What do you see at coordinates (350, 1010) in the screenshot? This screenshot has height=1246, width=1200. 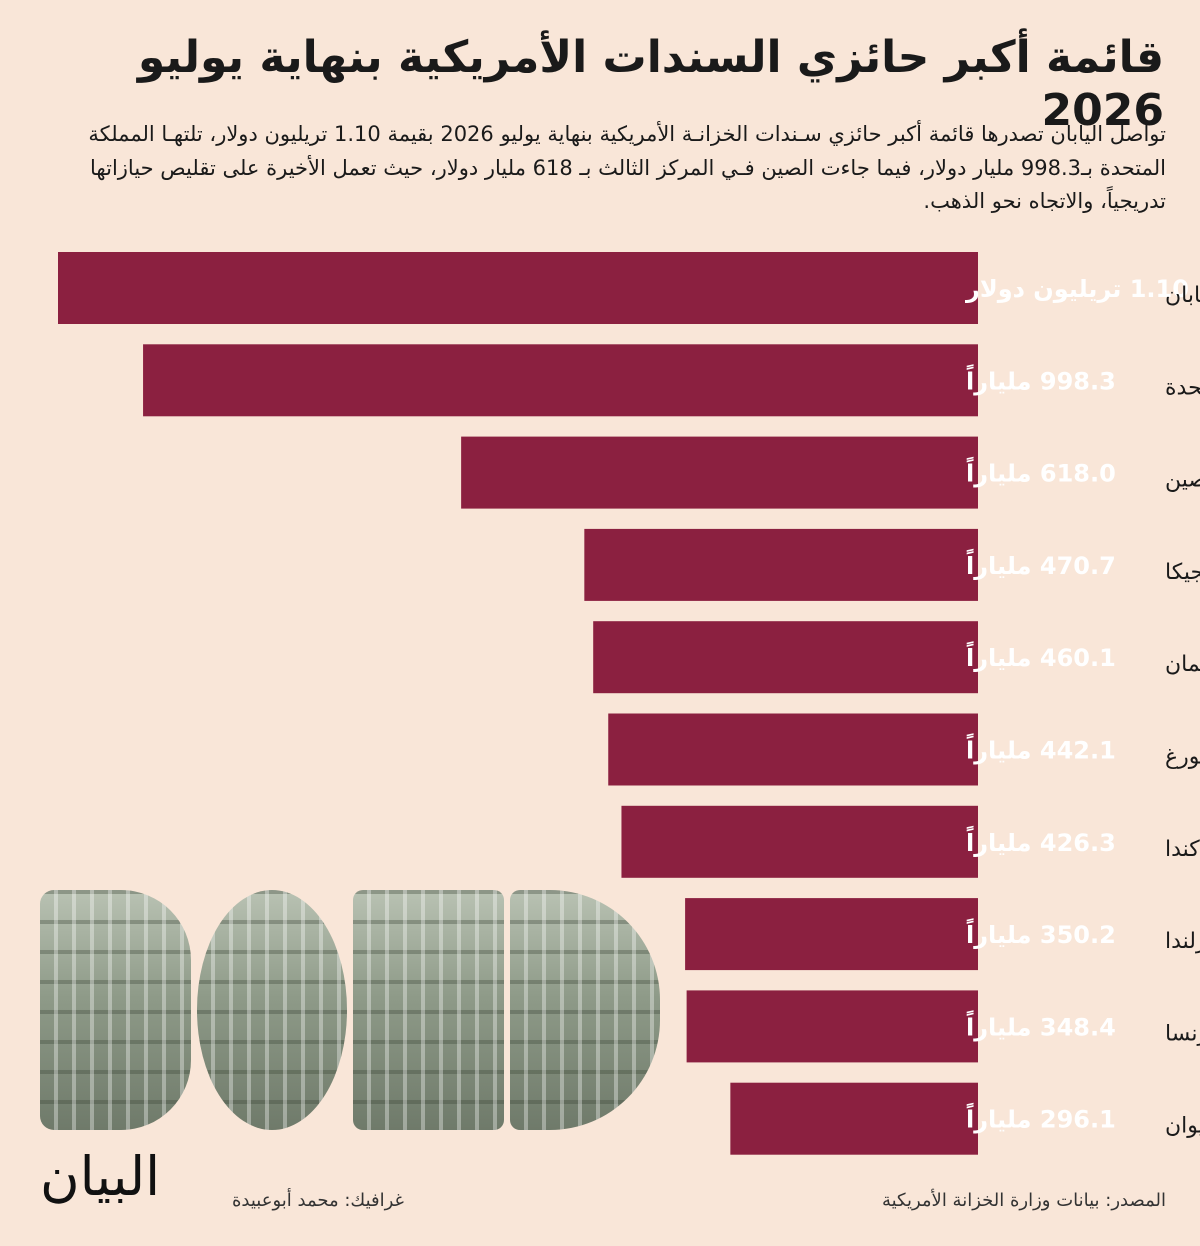 I see `bond-banknote-illustration` at bounding box center [350, 1010].